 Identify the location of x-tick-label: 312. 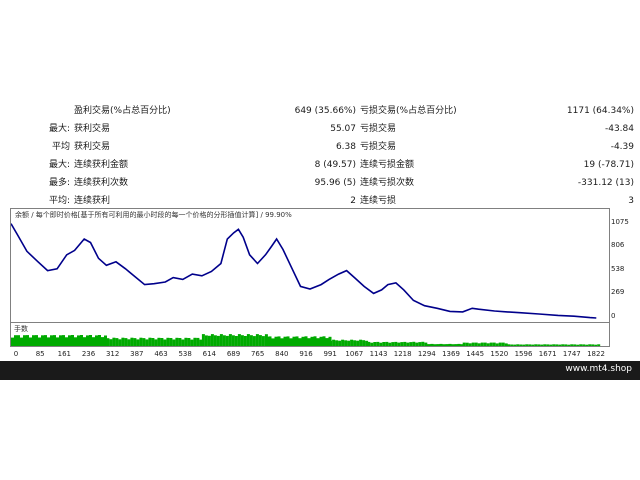
(112, 354).